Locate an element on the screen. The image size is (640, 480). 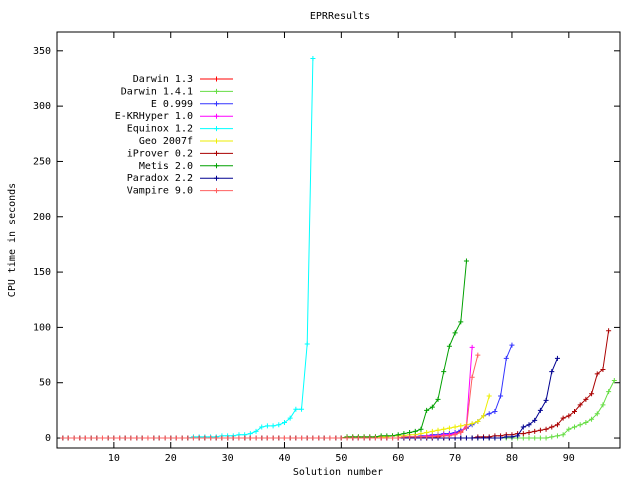
y-tick-label: 350 is located at coordinates (42, 51).